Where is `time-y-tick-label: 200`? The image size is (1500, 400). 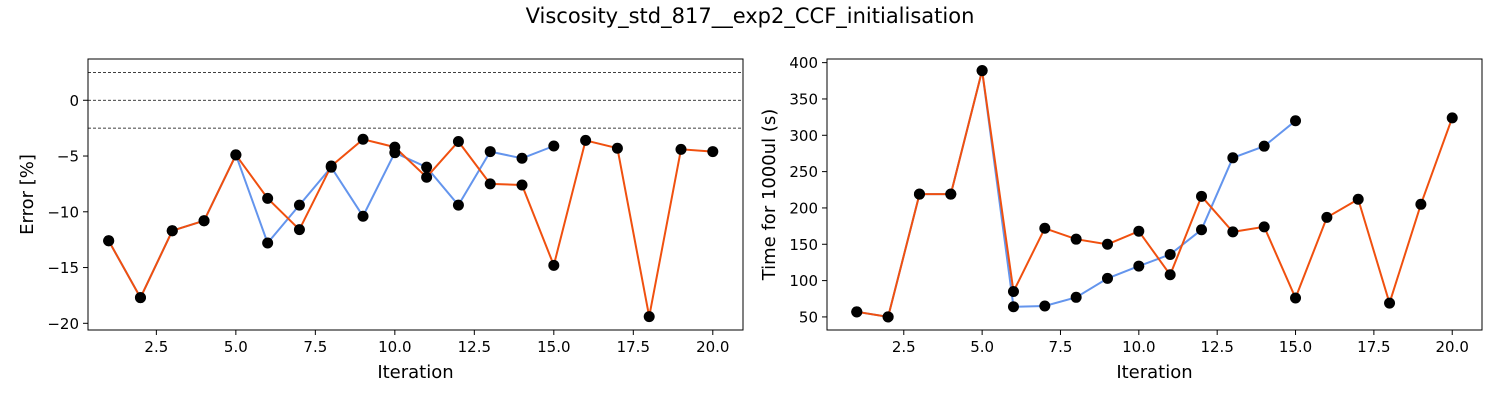
time-y-tick-label: 200 is located at coordinates (803, 208).